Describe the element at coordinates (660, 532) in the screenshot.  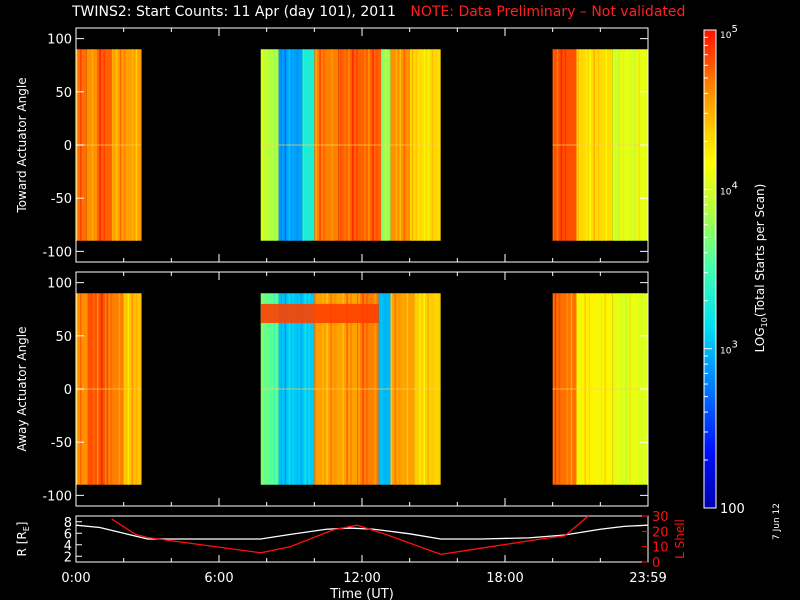
I see `y2-tick-label: 20` at that location.